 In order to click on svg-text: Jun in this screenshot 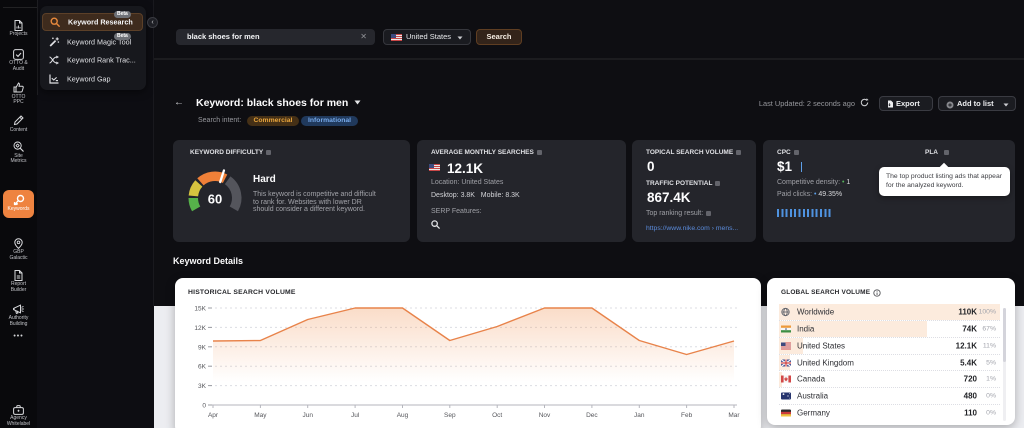, I will do `click(307, 415)`.